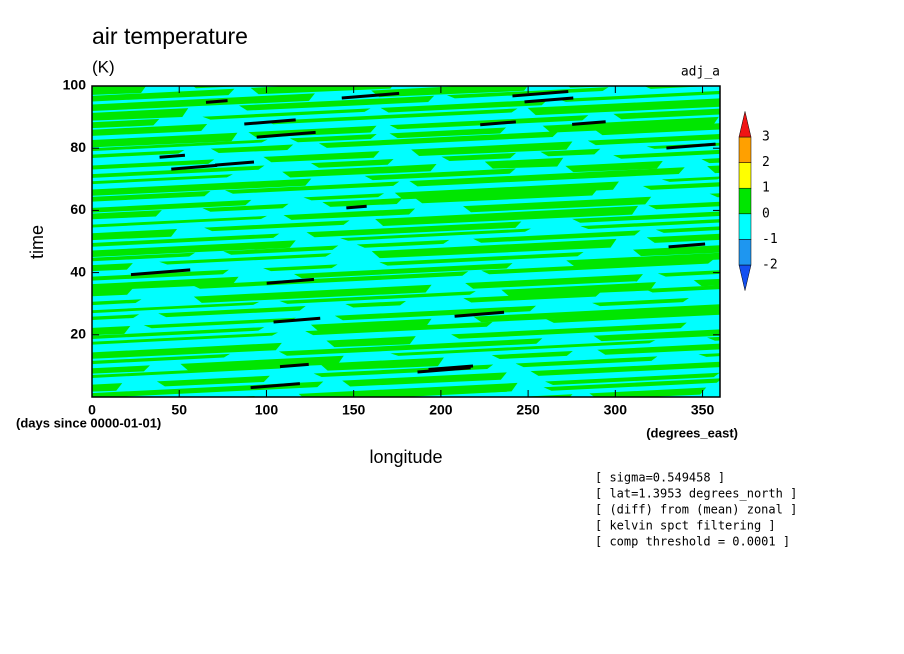 This screenshot has height=654, width=904. Describe the element at coordinates (685, 526) in the screenshot. I see `note-line: [ kelvin spct filtering ]` at that location.